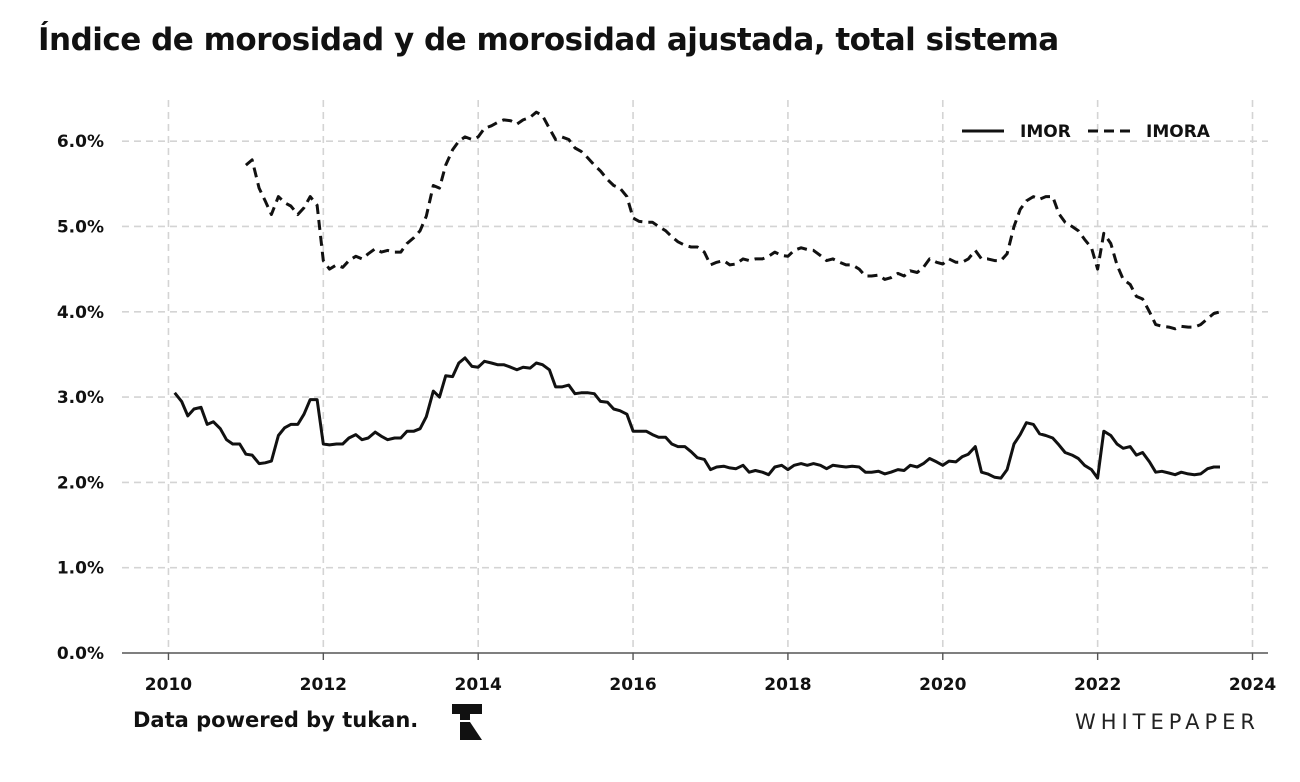 This screenshot has width=1300, height=782. I want to click on legend-label-imor: IMOR, so click(1045, 132).